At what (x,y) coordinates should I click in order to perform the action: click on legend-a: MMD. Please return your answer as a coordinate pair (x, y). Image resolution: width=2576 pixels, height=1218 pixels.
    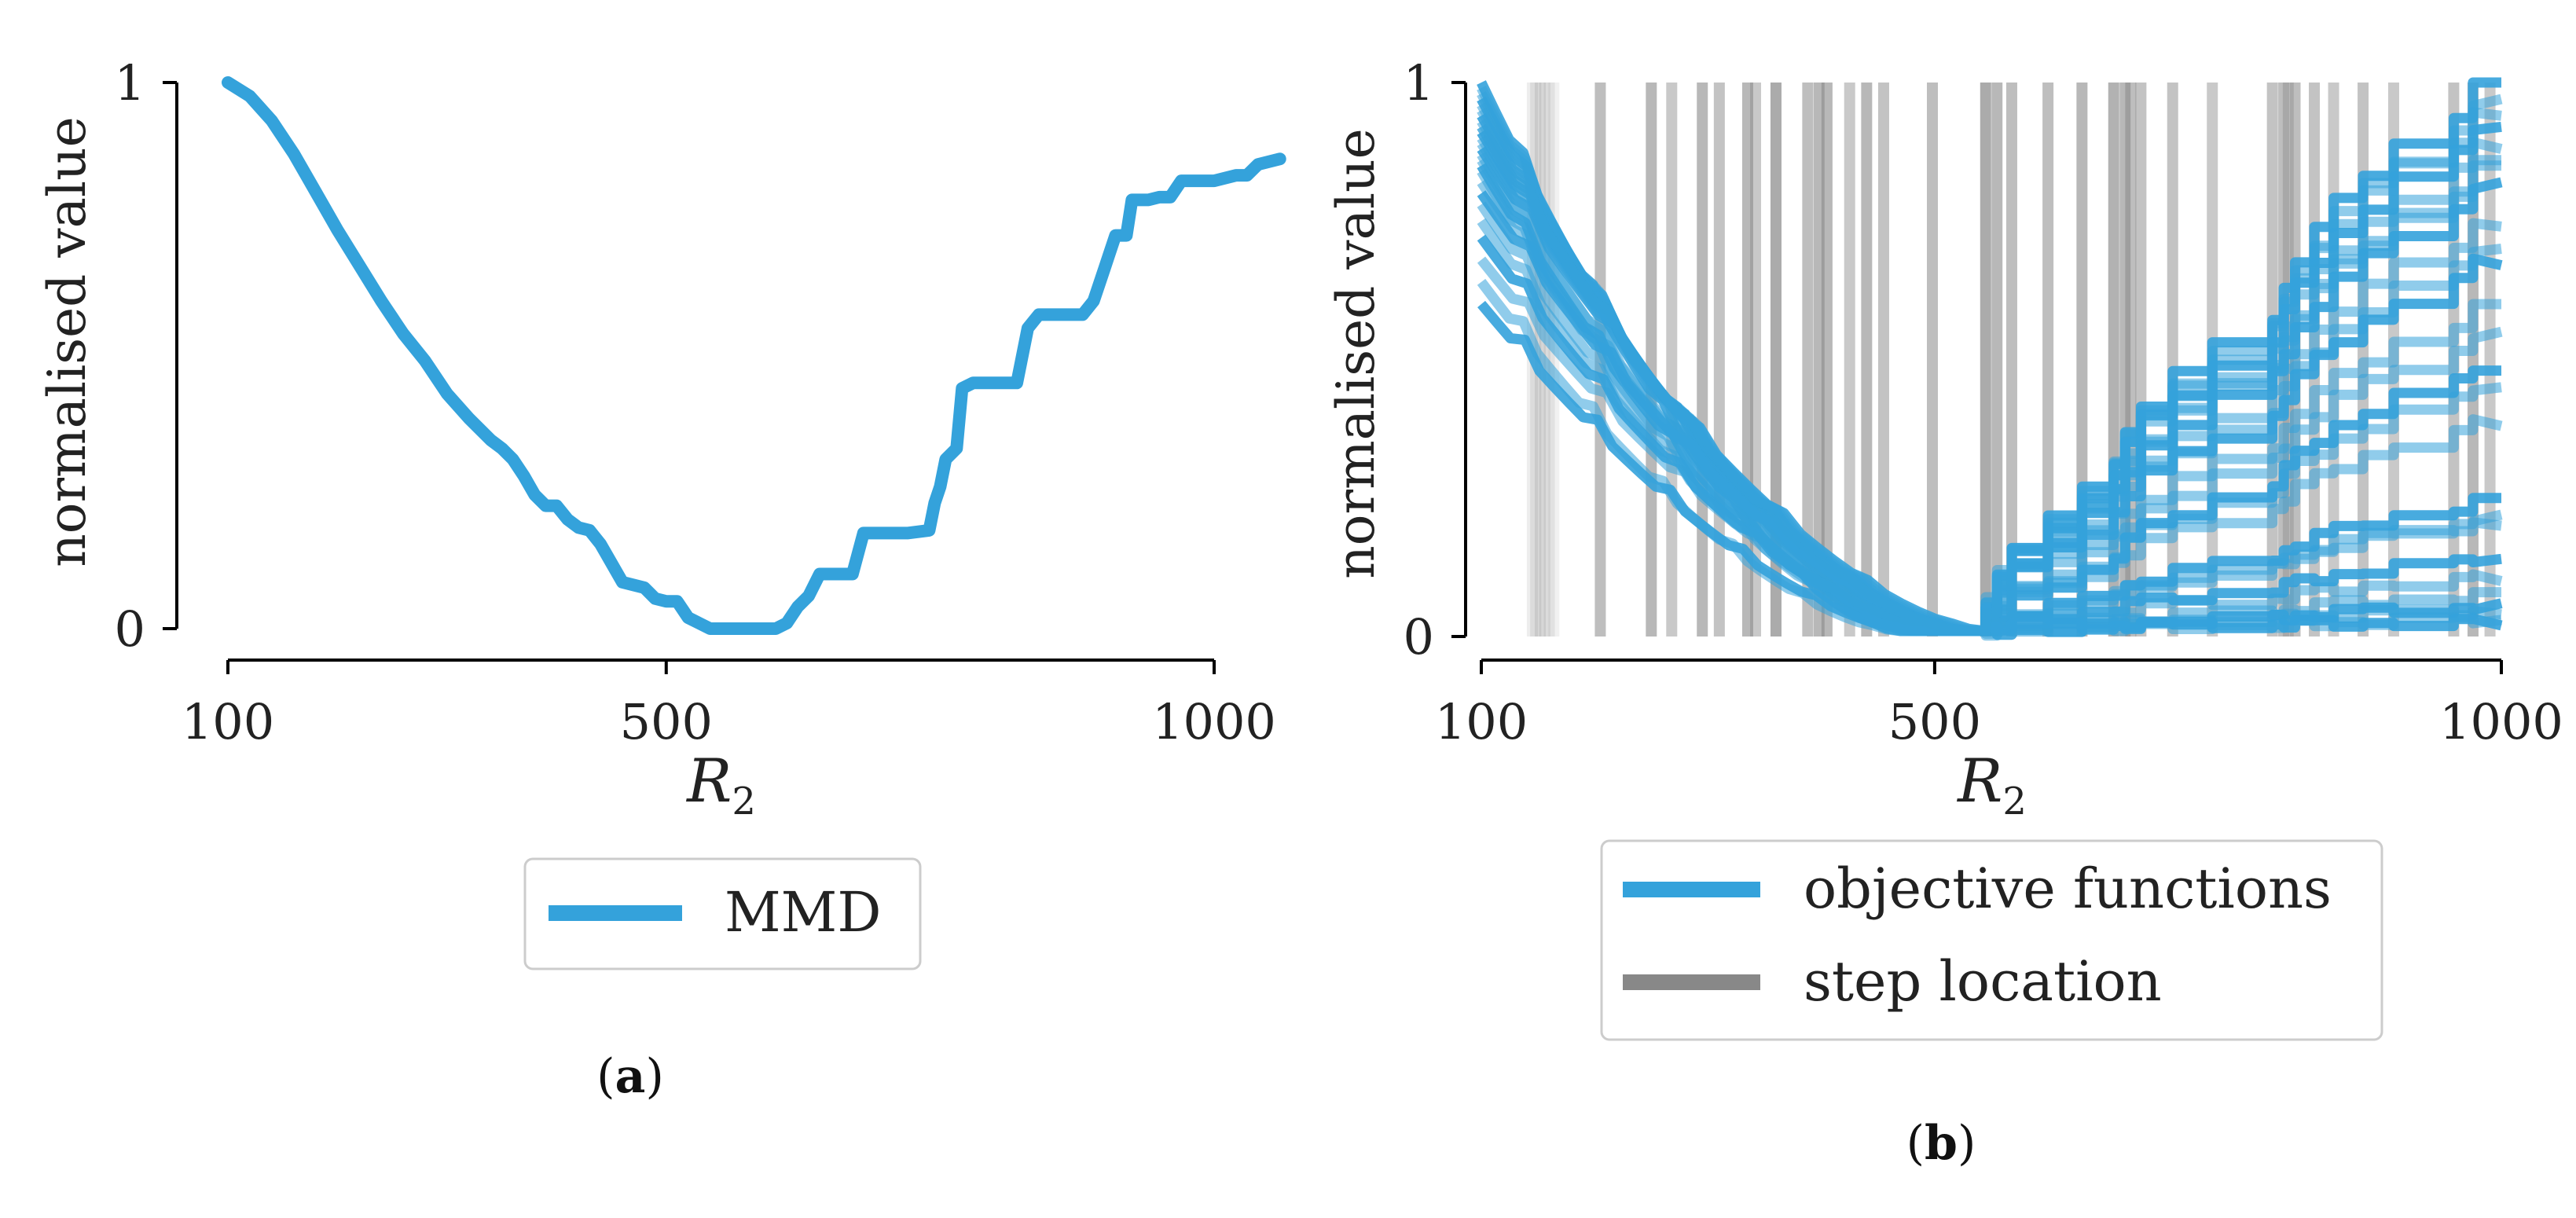
    Looking at the image, I should click on (722, 913).